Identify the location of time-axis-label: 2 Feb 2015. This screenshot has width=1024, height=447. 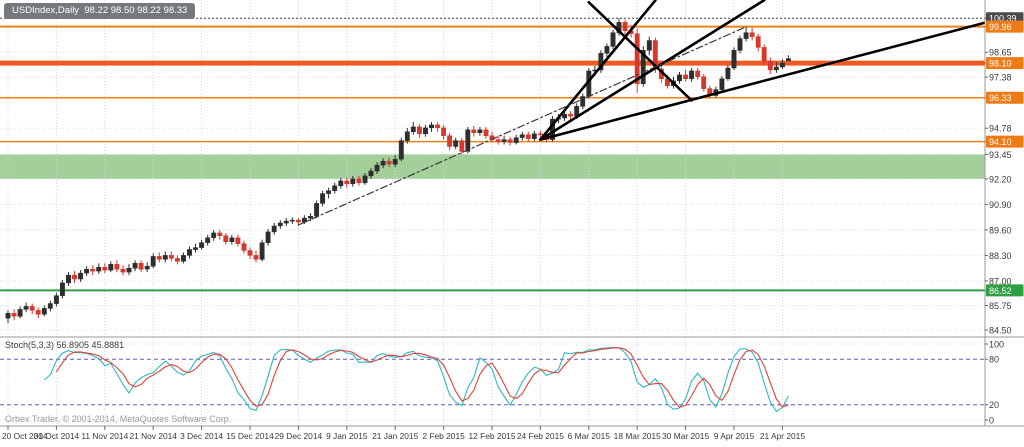
(443, 436).